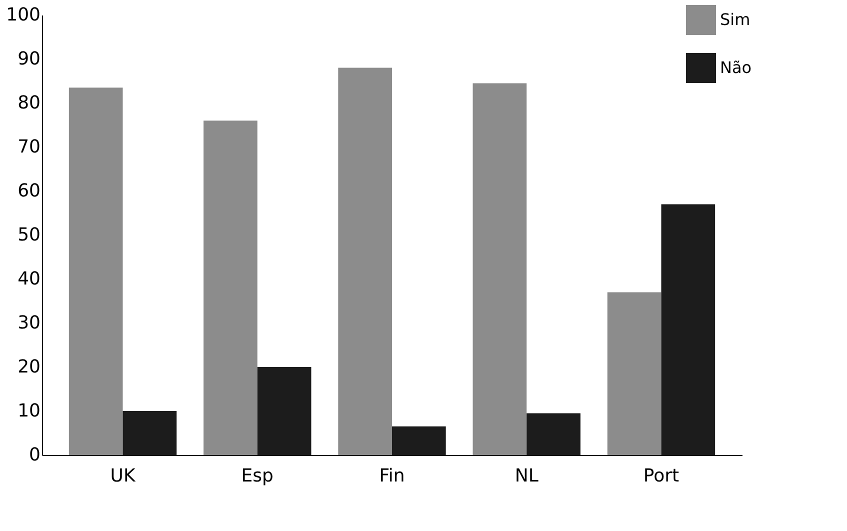 This screenshot has height=531, width=847. I want to click on legend-label: Não, so click(736, 67).